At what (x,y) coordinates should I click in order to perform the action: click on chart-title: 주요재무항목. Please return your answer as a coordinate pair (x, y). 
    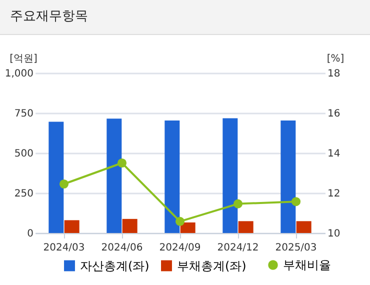
    Looking at the image, I should click on (185, 17).